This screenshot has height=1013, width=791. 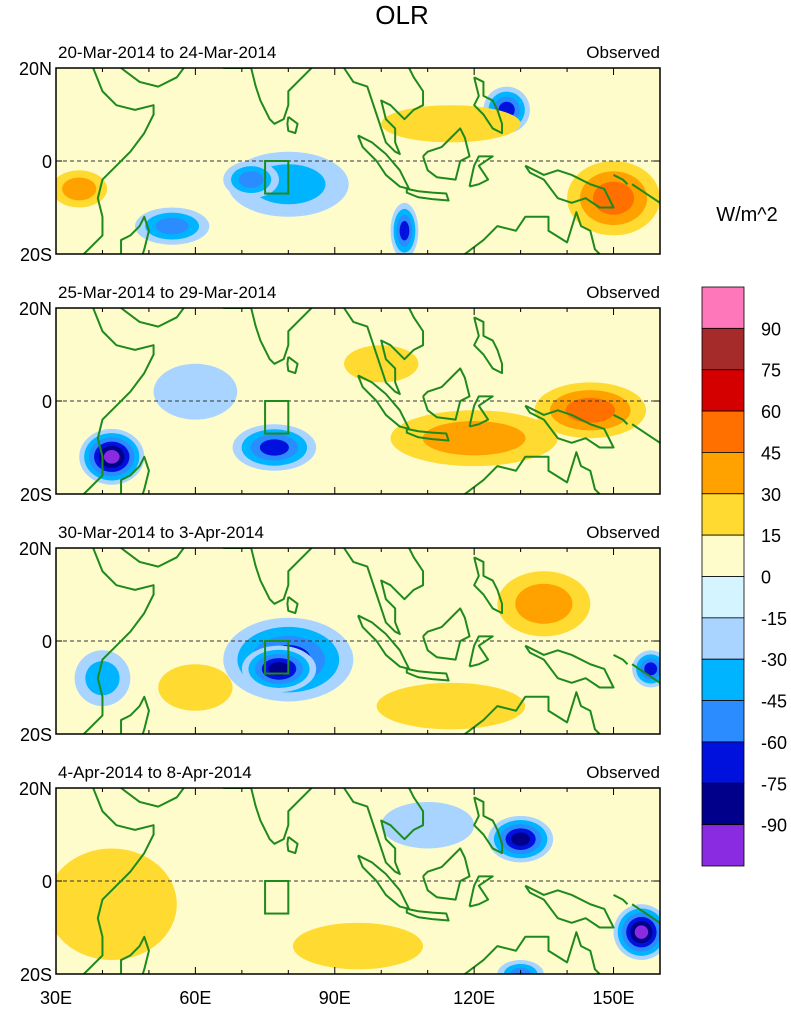 What do you see at coordinates (614, 998) in the screenshot?
I see `x-tick-label: 150E` at bounding box center [614, 998].